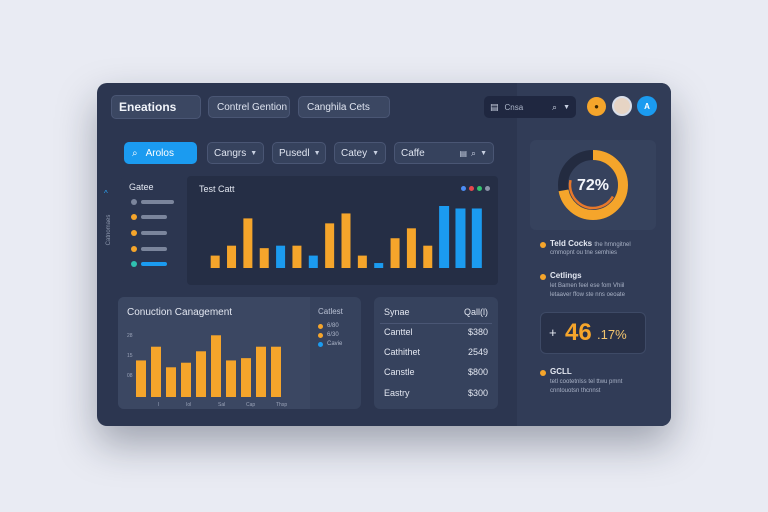  Describe the element at coordinates (333, 326) in the screenshot. I see `legend-label: 6/80` at that location.